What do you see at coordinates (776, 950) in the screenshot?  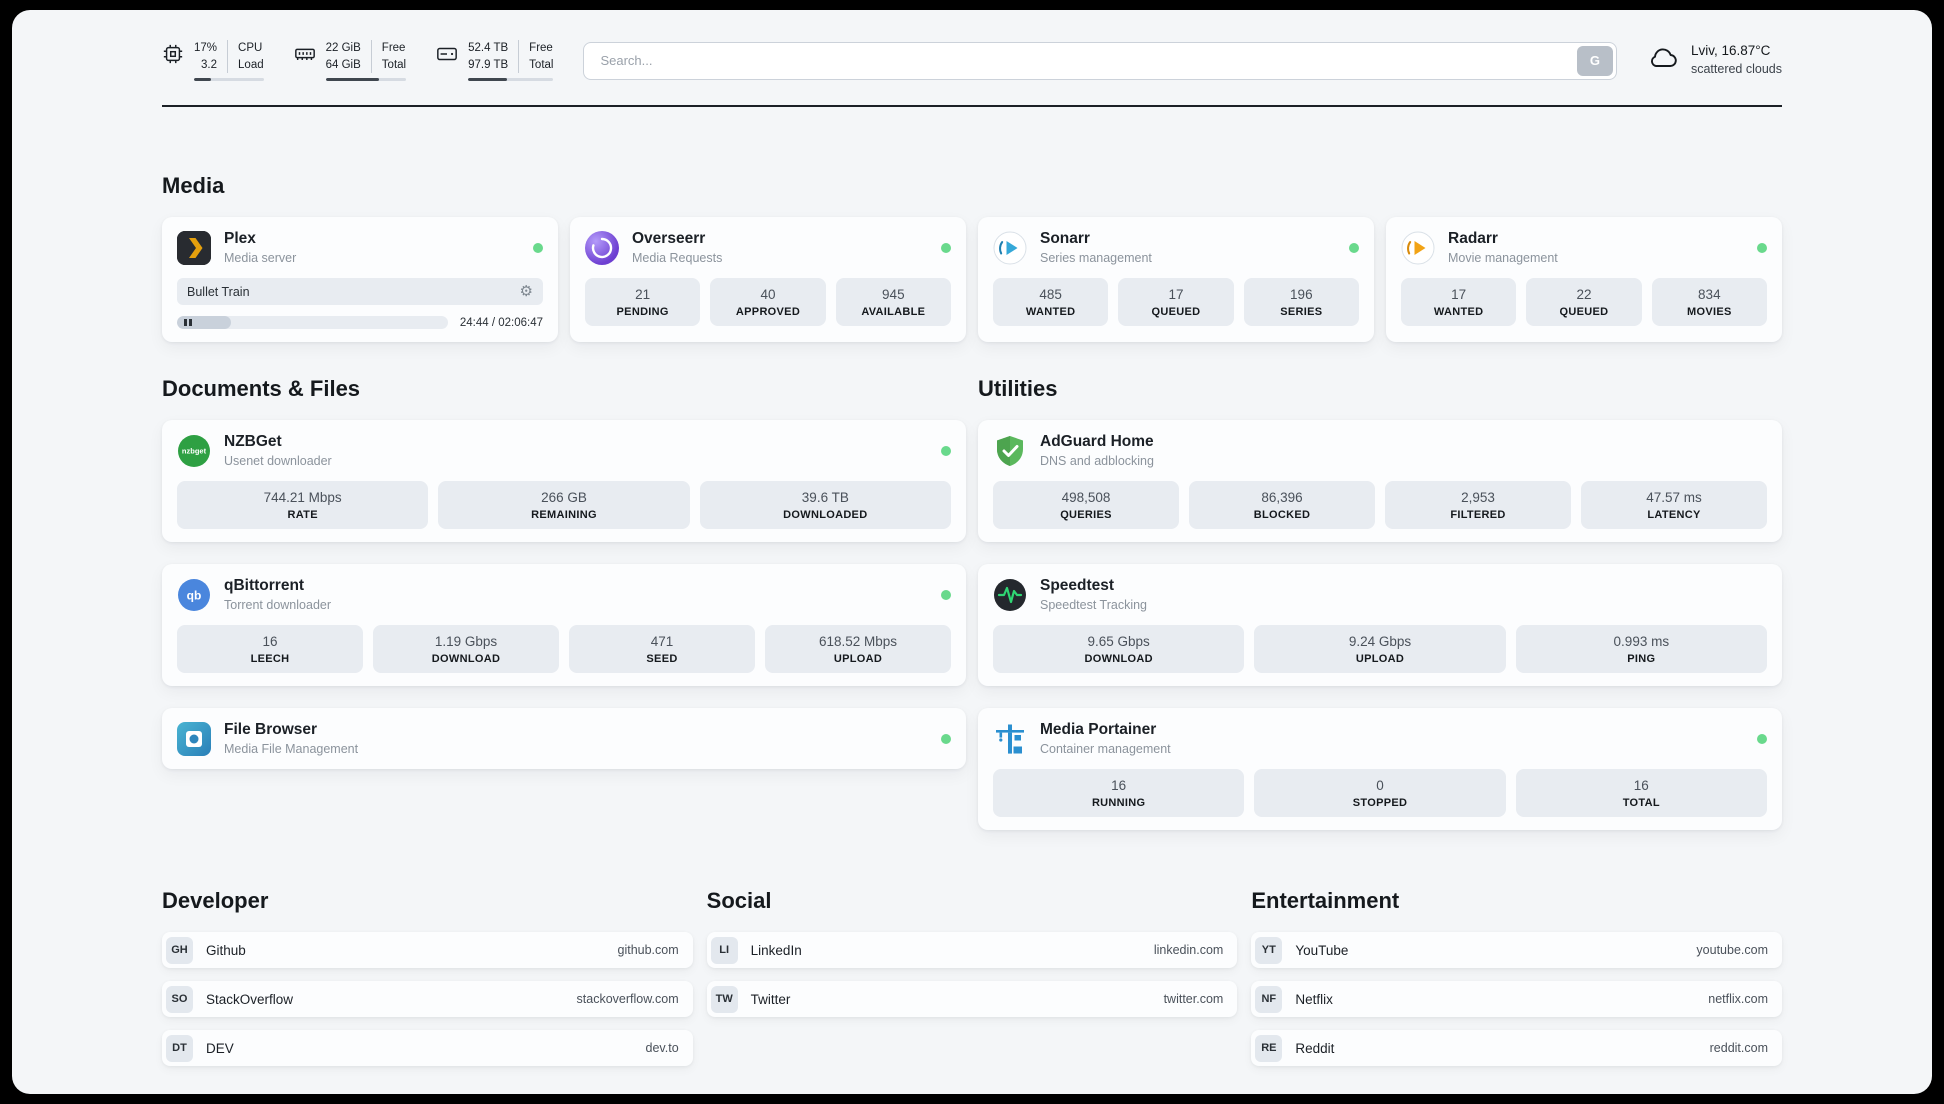 I see `bookmark-name: LinkedIn` at bounding box center [776, 950].